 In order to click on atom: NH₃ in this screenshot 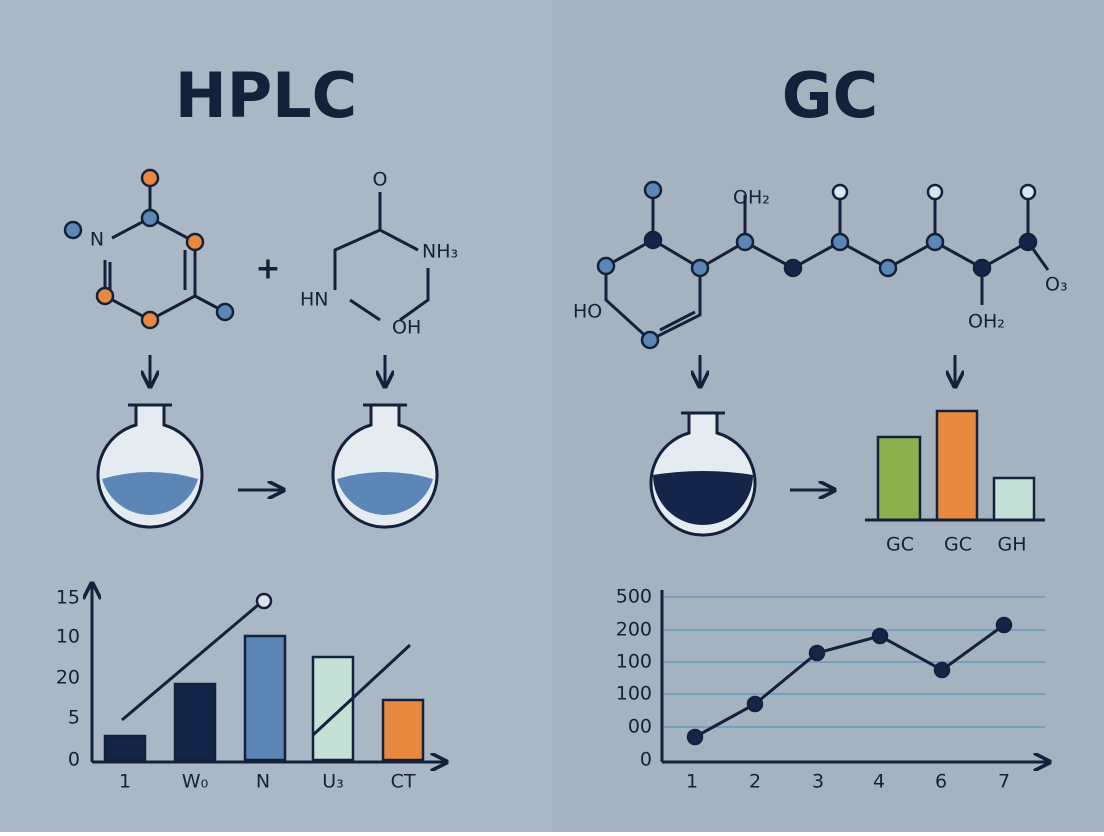, I will do `click(440, 252)`.